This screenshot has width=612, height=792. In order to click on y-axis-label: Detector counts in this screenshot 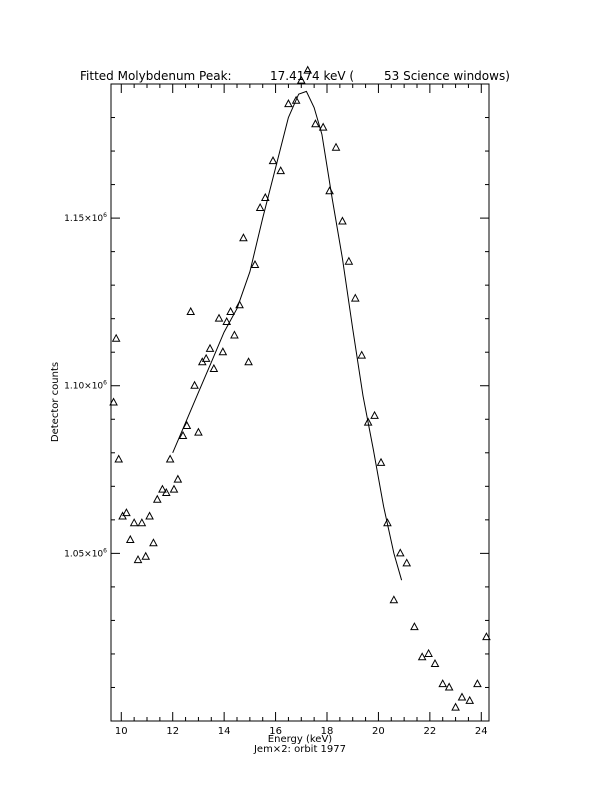, I will do `click(55, 402)`.